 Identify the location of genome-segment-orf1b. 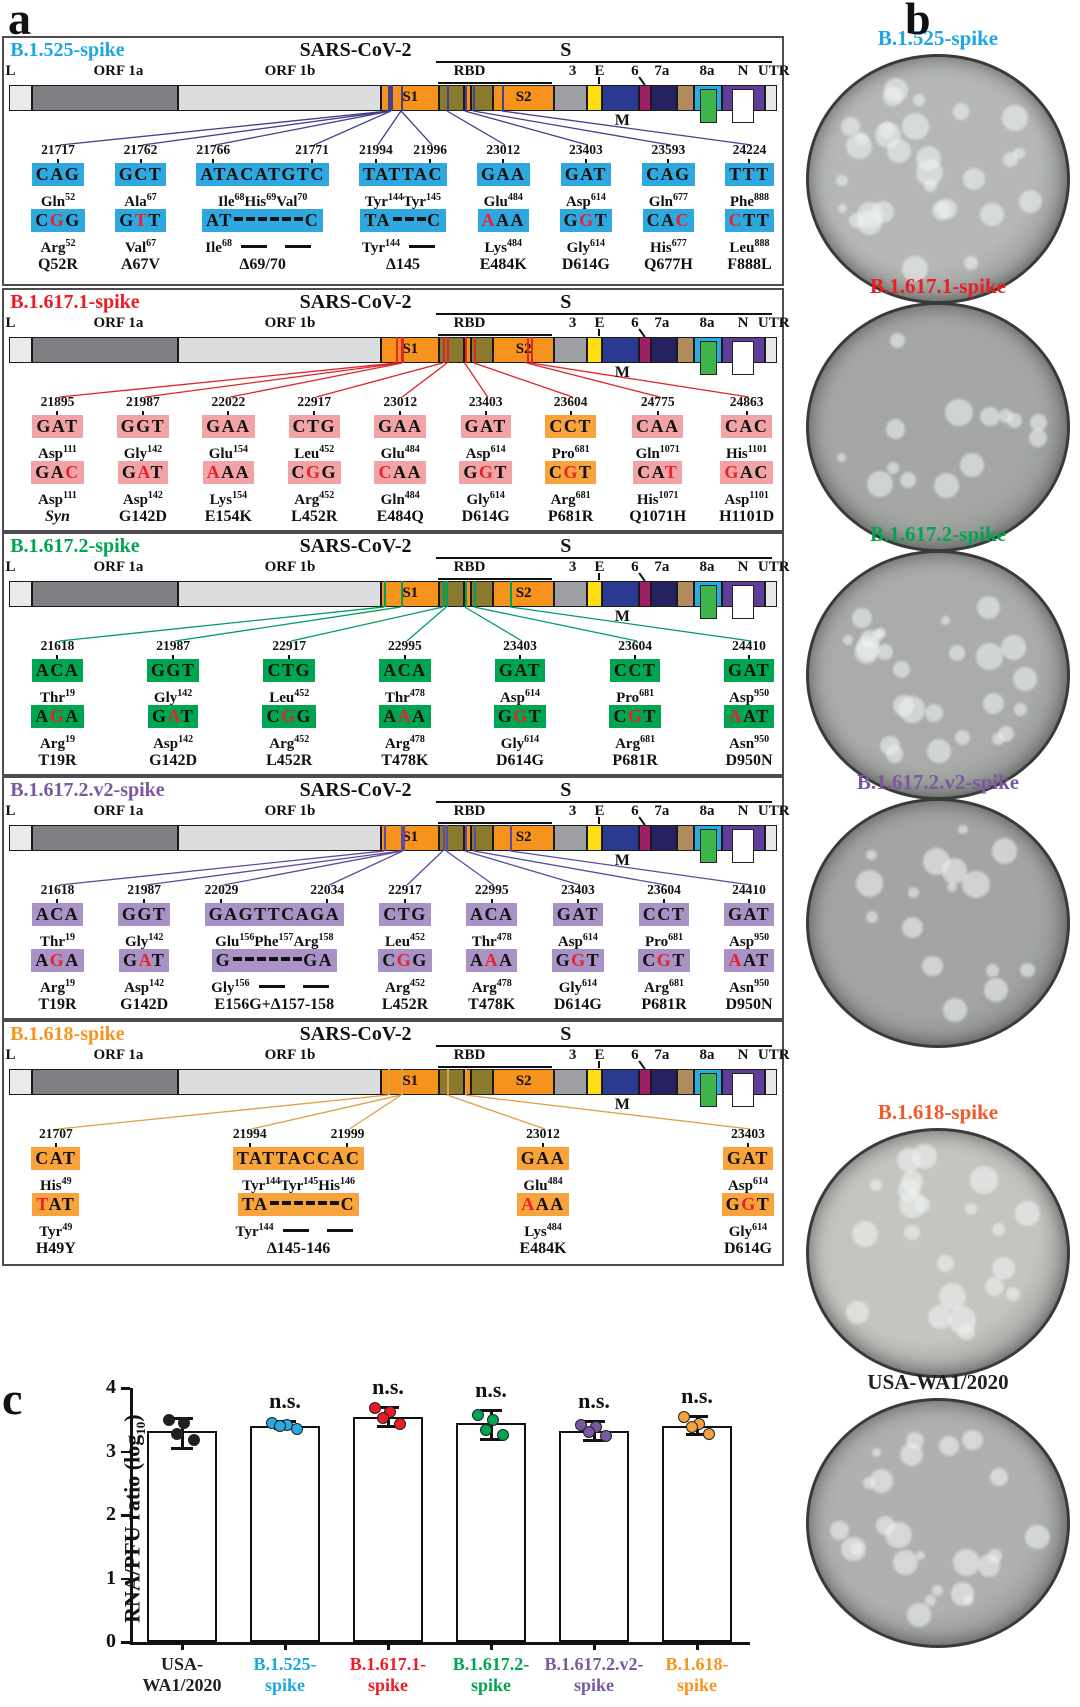
(279, 1082).